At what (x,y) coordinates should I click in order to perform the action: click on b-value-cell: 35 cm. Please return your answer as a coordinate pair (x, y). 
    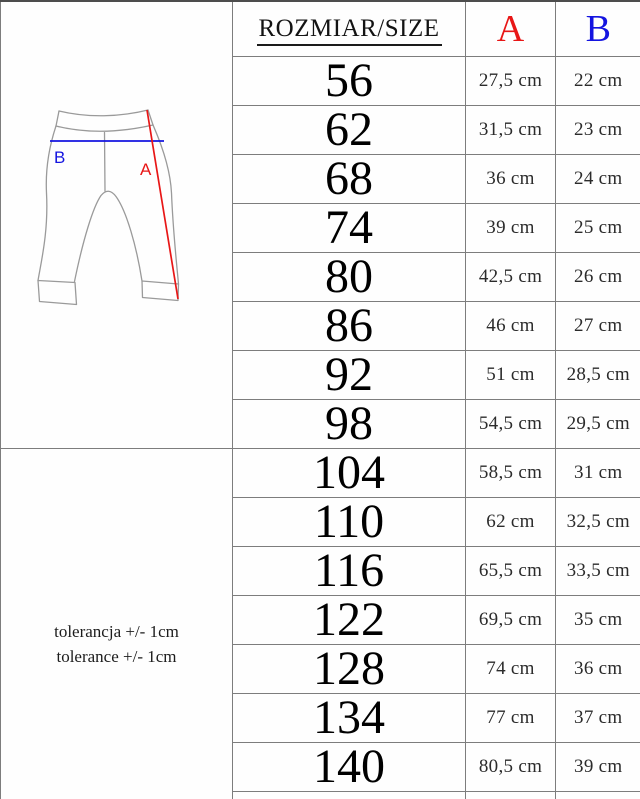
    Looking at the image, I should click on (597, 619).